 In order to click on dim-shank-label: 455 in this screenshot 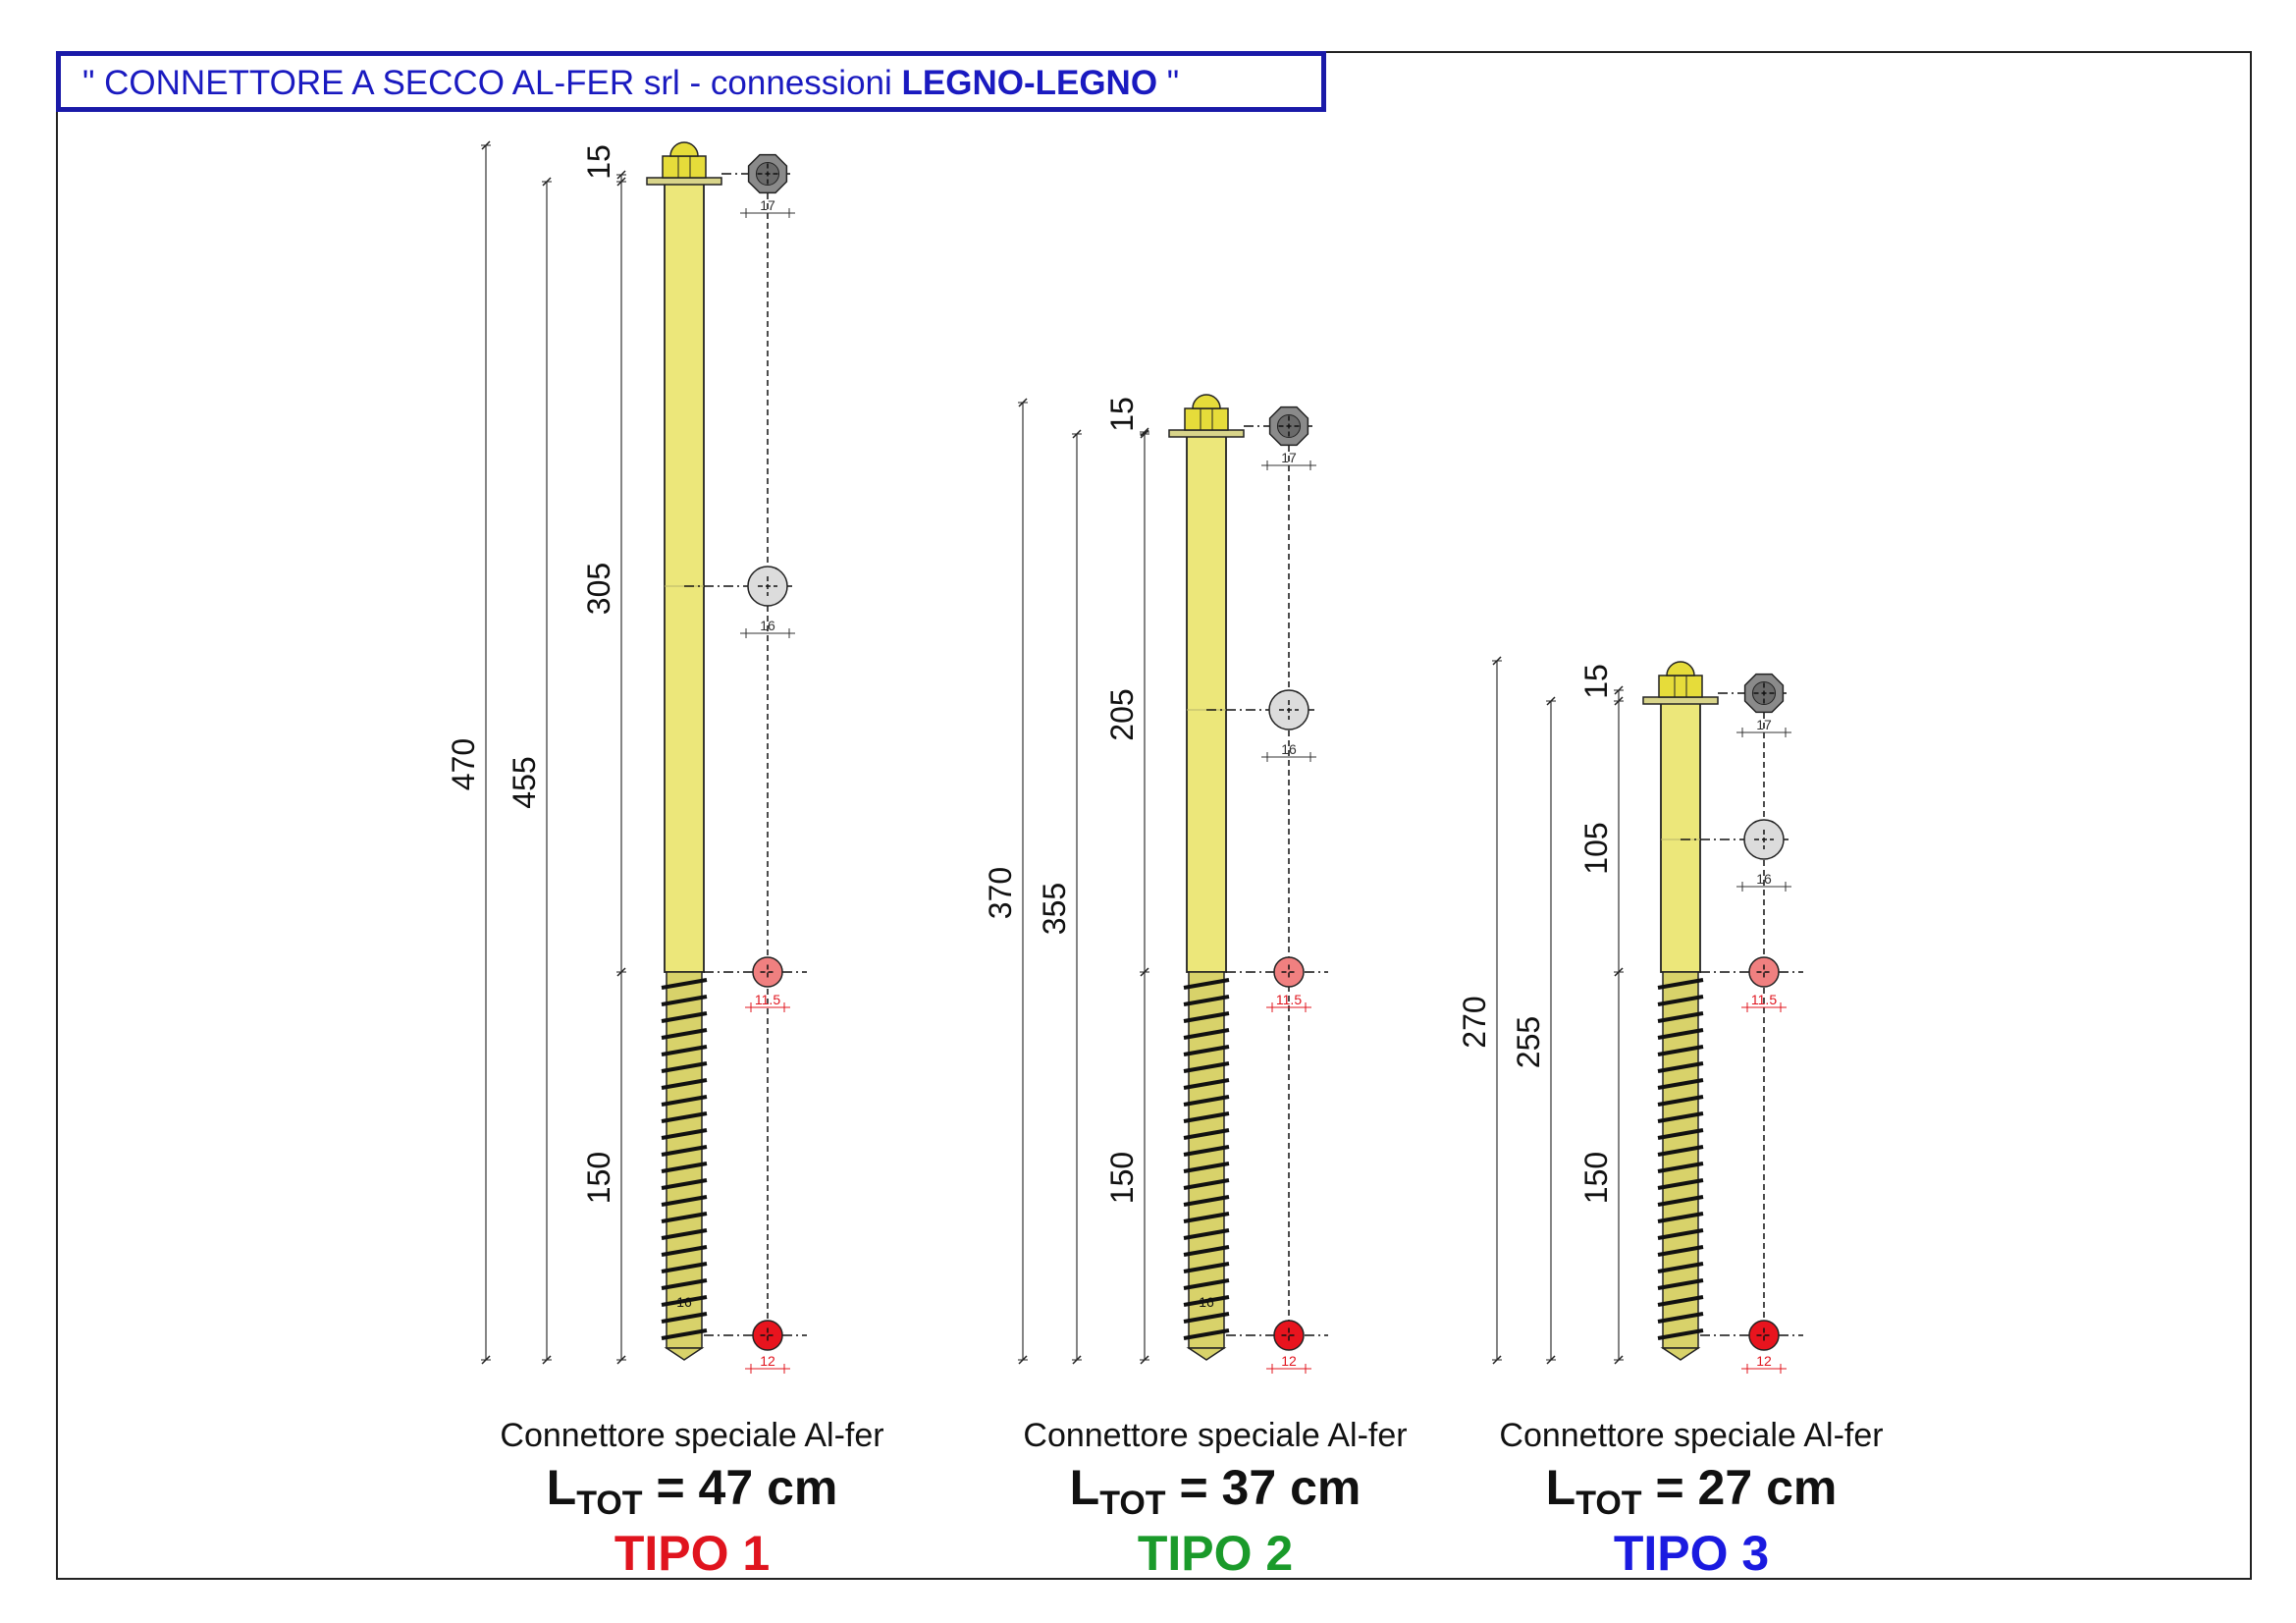, I will do `click(524, 782)`.